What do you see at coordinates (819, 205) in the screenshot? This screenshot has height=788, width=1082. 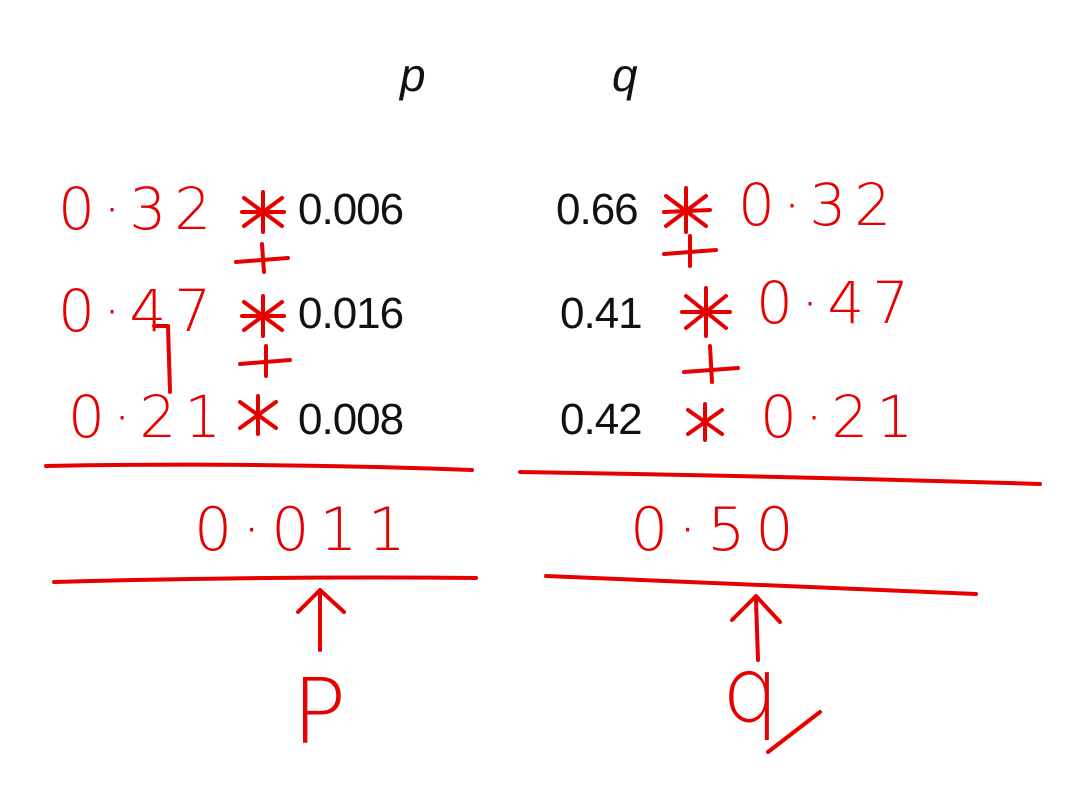 I see `q-weight-1: 0·32` at bounding box center [819, 205].